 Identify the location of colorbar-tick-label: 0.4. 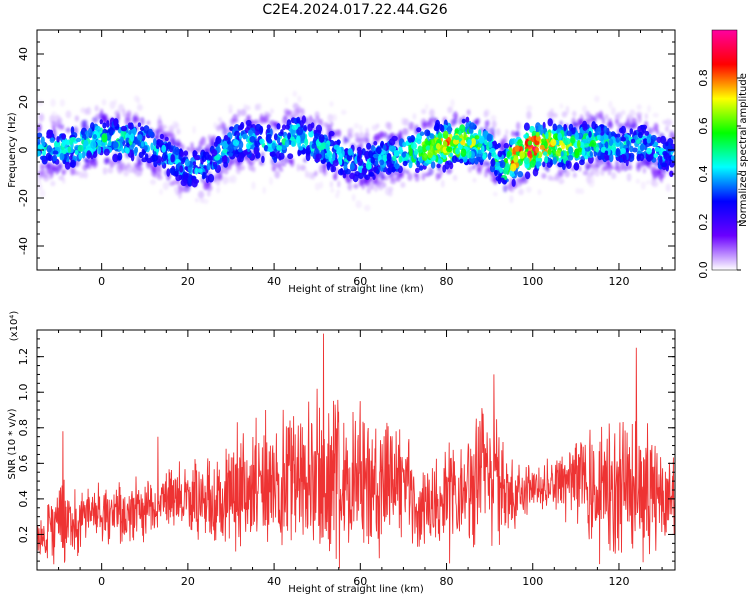
(703, 174).